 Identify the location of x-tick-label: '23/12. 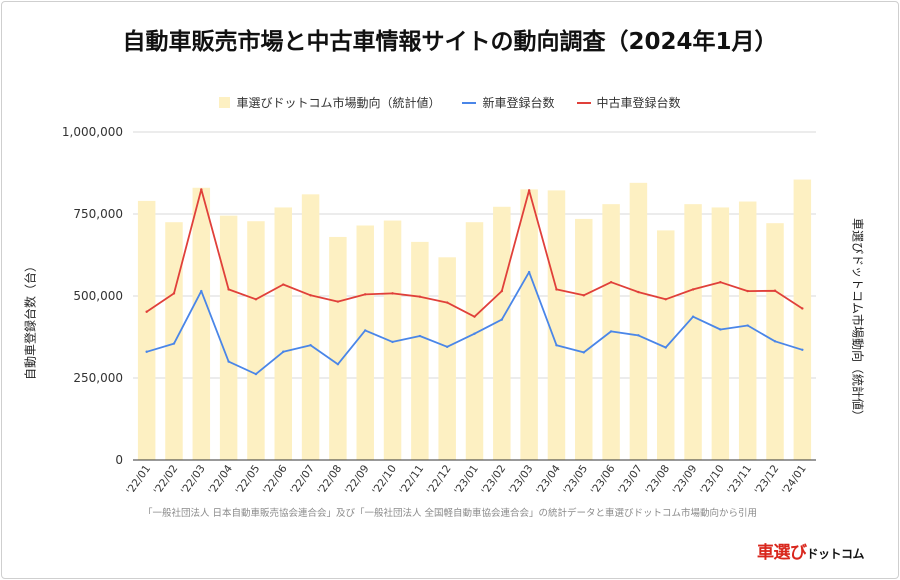
(767, 480).